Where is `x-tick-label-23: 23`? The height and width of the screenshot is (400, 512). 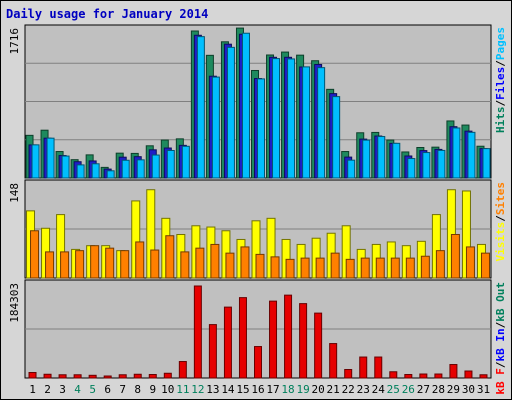
x-tick-label-23: 23 is located at coordinates (363, 389).